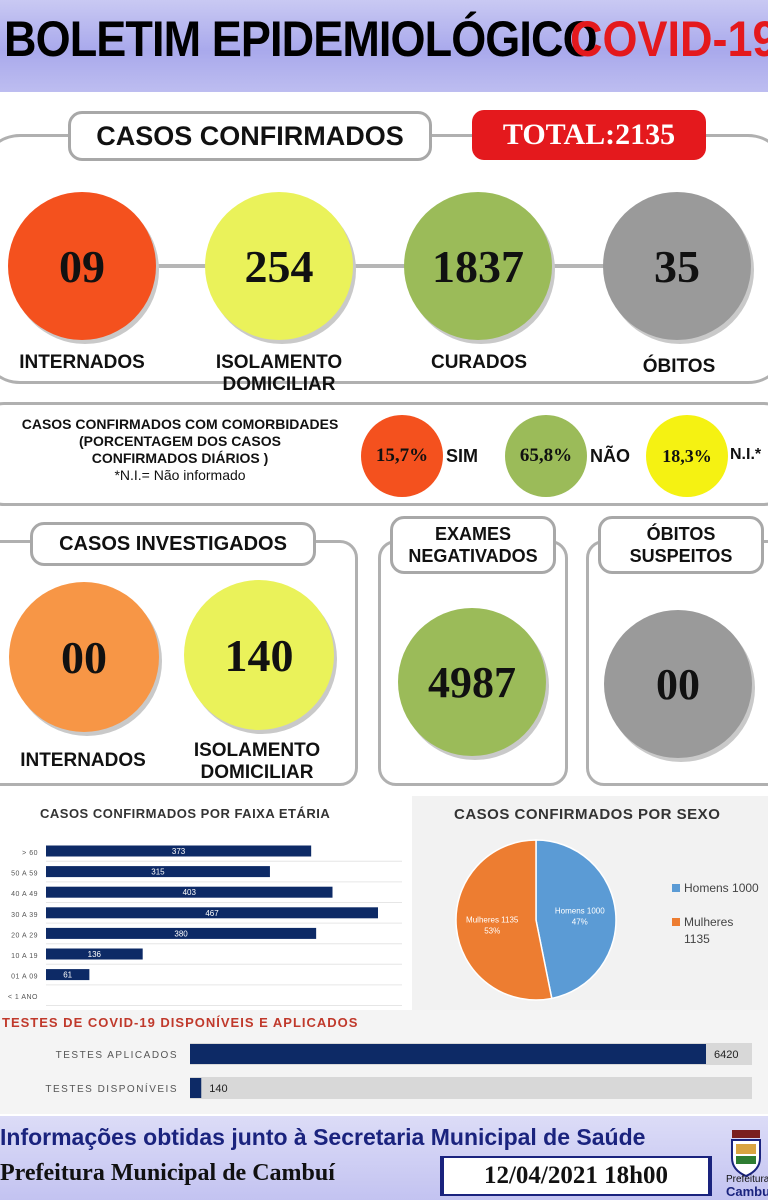 Image resolution: width=768 pixels, height=1200 pixels. What do you see at coordinates (30, 853) in the screenshot?
I see `age-tick-label: > 60` at bounding box center [30, 853].